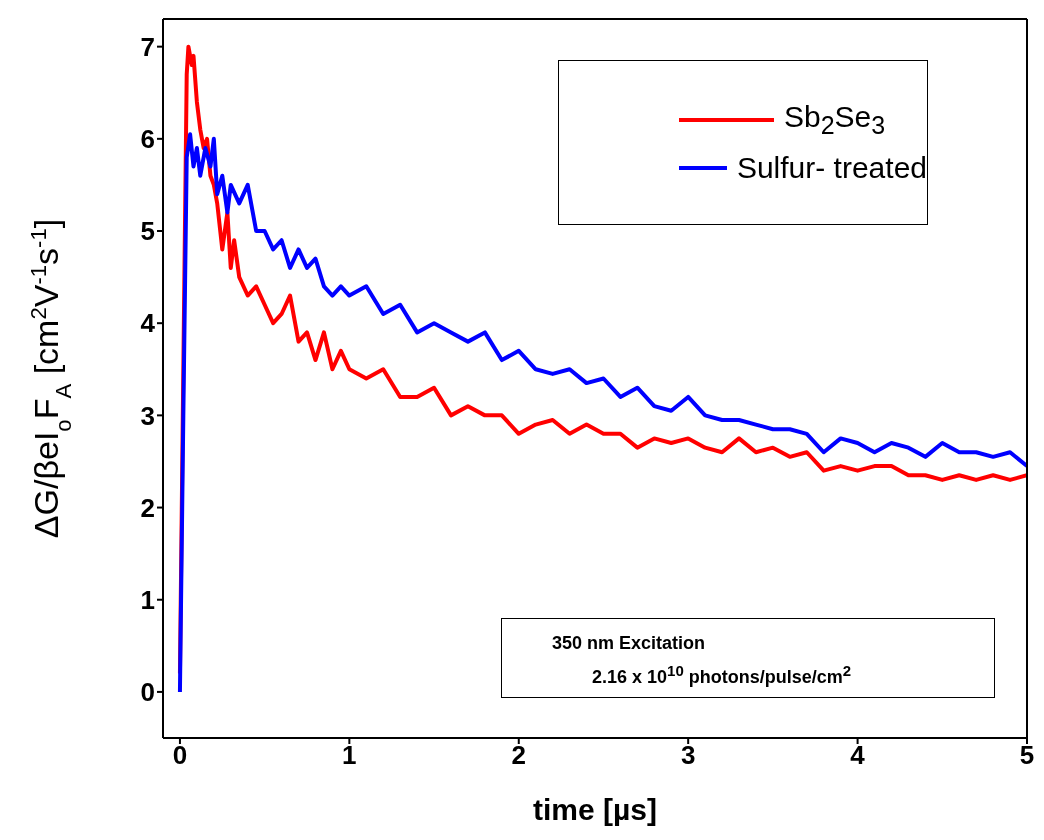 Image resolution: width=1044 pixels, height=840 pixels. What do you see at coordinates (858, 755) in the screenshot?
I see `x-tick-label: 4` at bounding box center [858, 755].